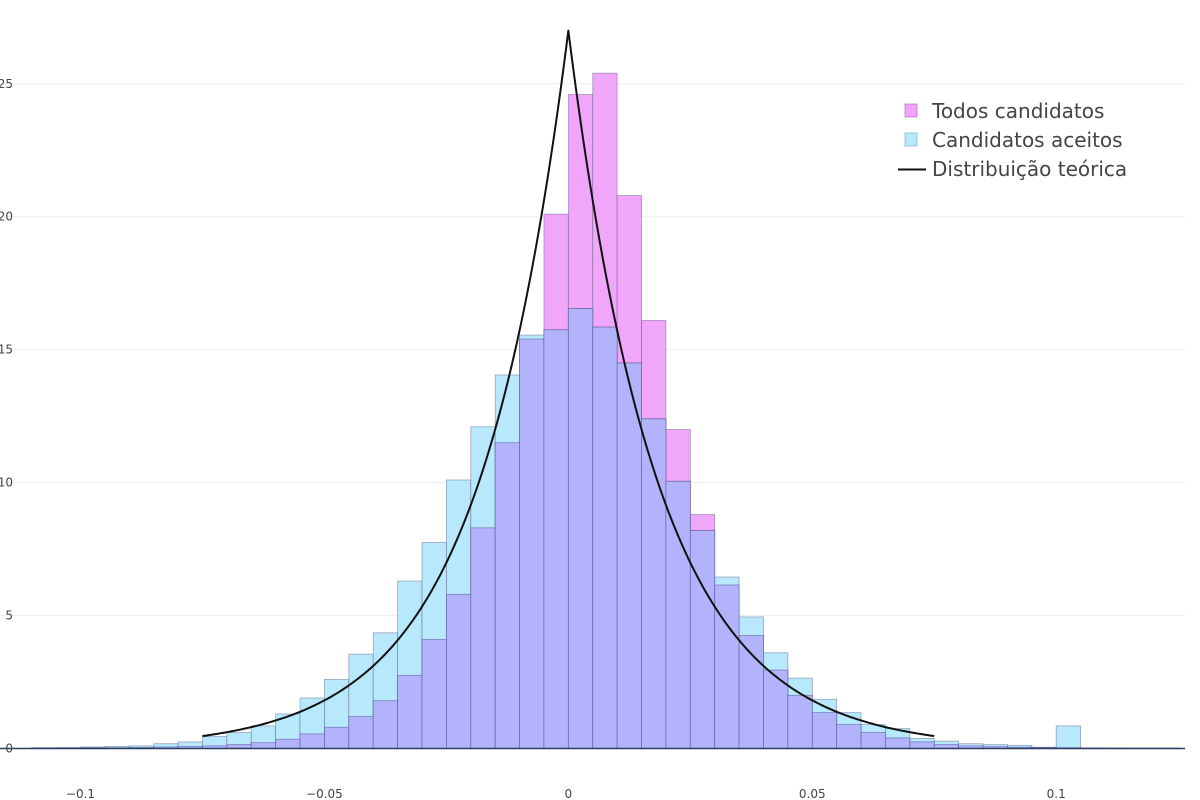 This screenshot has height=800, width=1200. I want to click on x-tick-label: 0, so click(569, 793).